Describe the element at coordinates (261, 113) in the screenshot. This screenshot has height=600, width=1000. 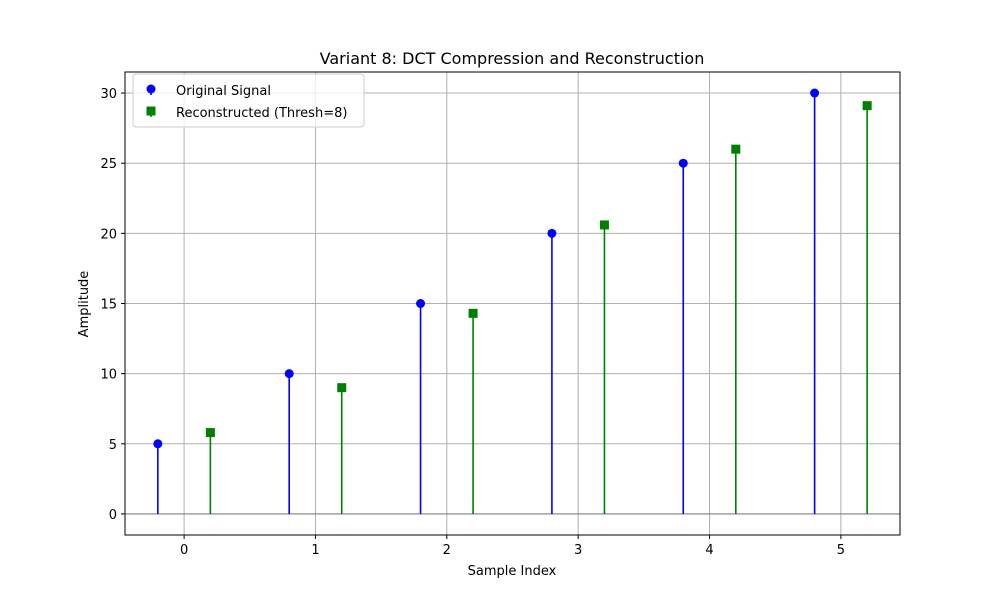
I see `legend-label-reconstructed: Reconstructed (Thresh=8)` at that location.